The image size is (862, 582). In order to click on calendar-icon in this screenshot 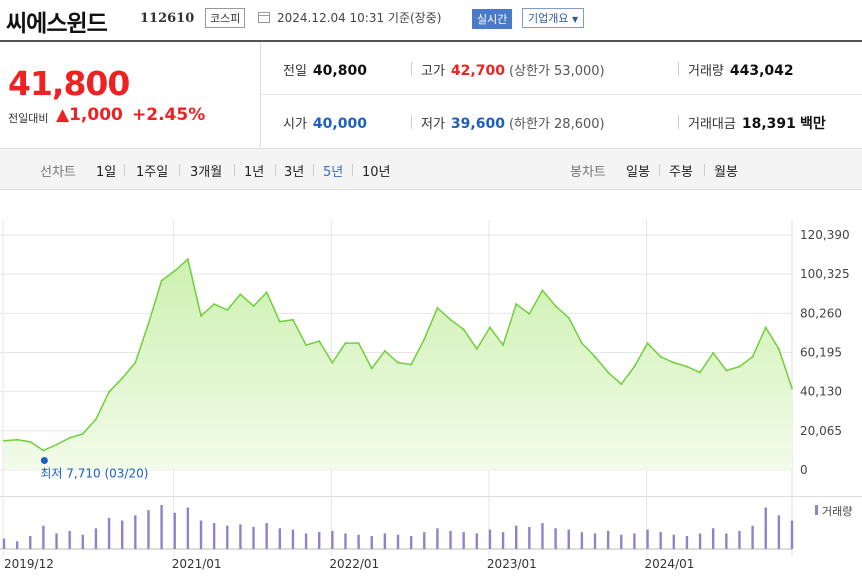, I will do `click(264, 17)`.